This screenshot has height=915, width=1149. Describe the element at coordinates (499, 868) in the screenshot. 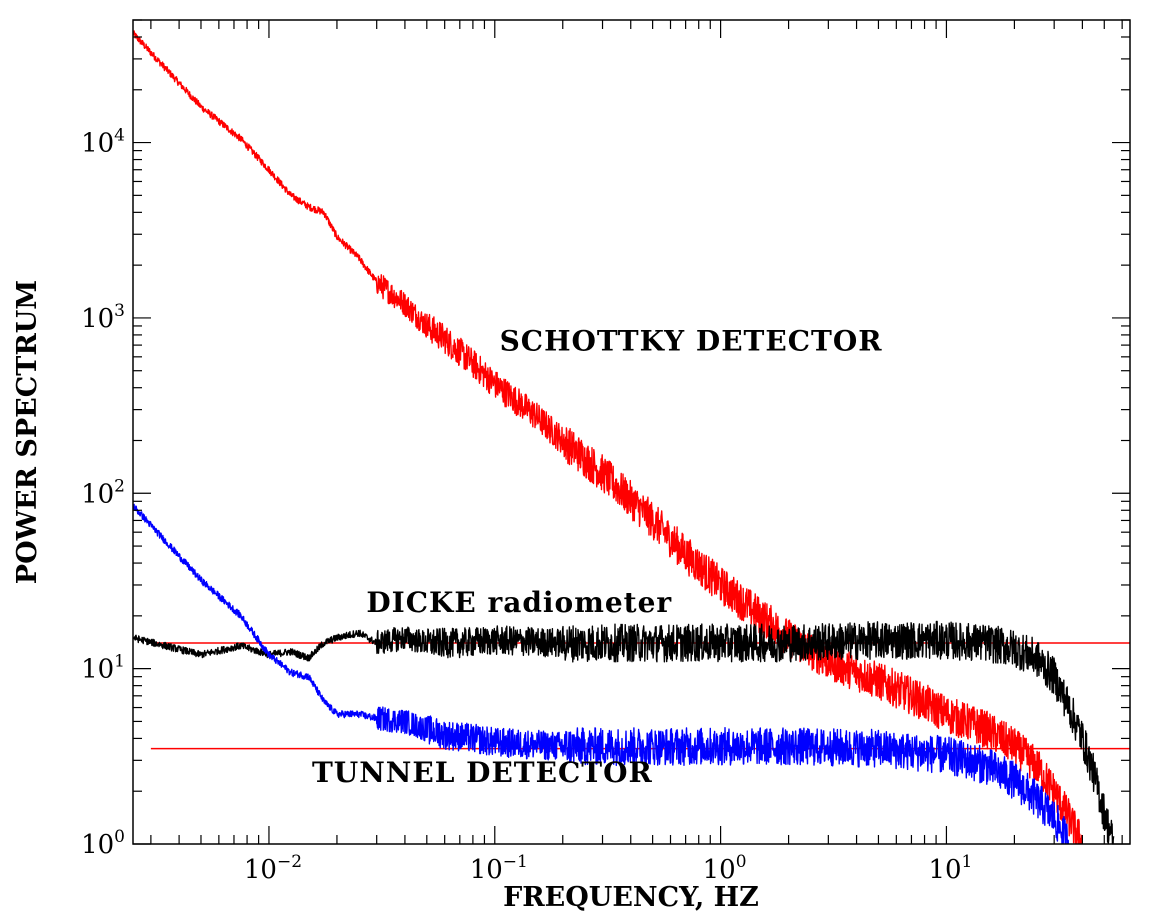

I see `x-tick-label-1: 10⁻¹` at that location.